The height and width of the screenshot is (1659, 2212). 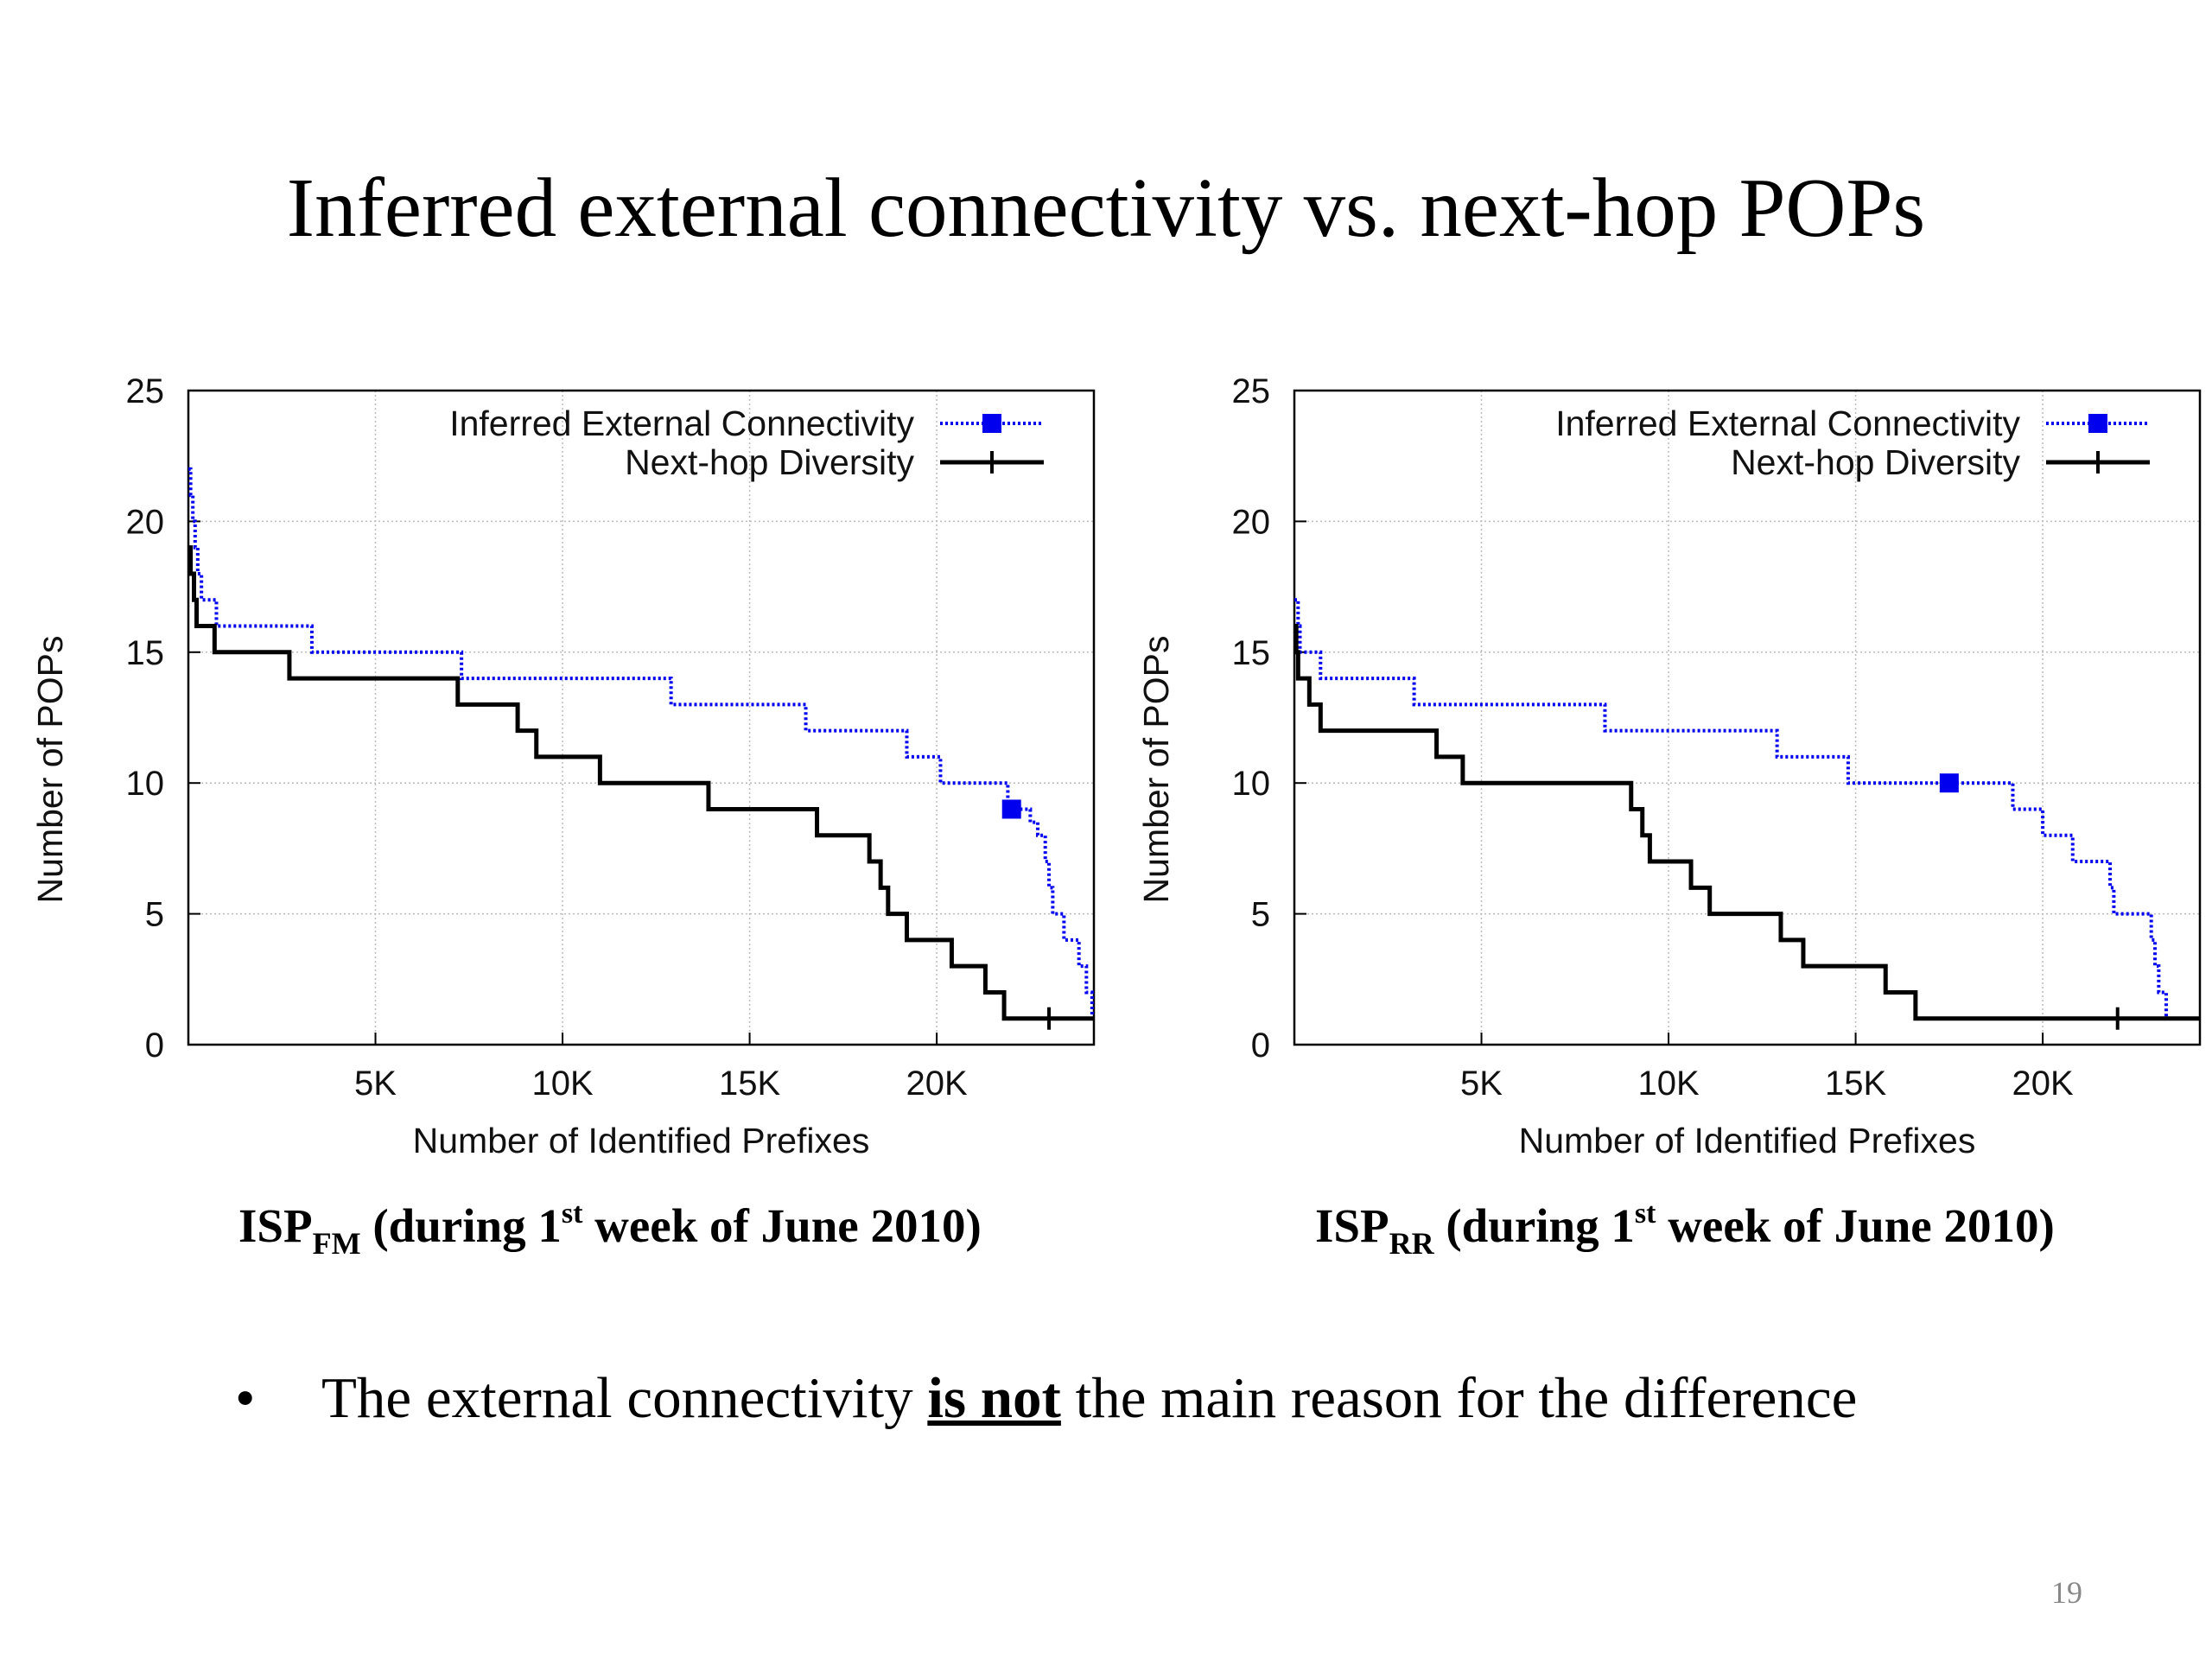 I want to click on bullet-text: the main reason for the difference, so click(x=1459, y=1398).